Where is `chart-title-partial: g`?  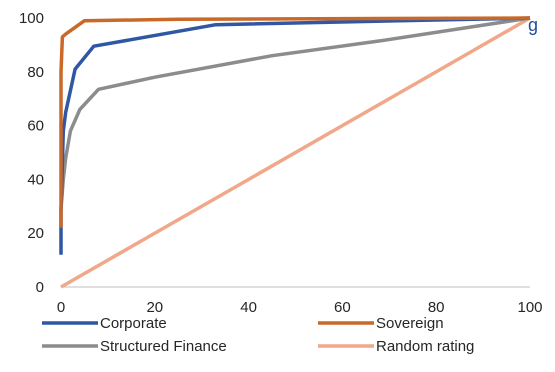
chart-title-partial: g is located at coordinates (533, 25).